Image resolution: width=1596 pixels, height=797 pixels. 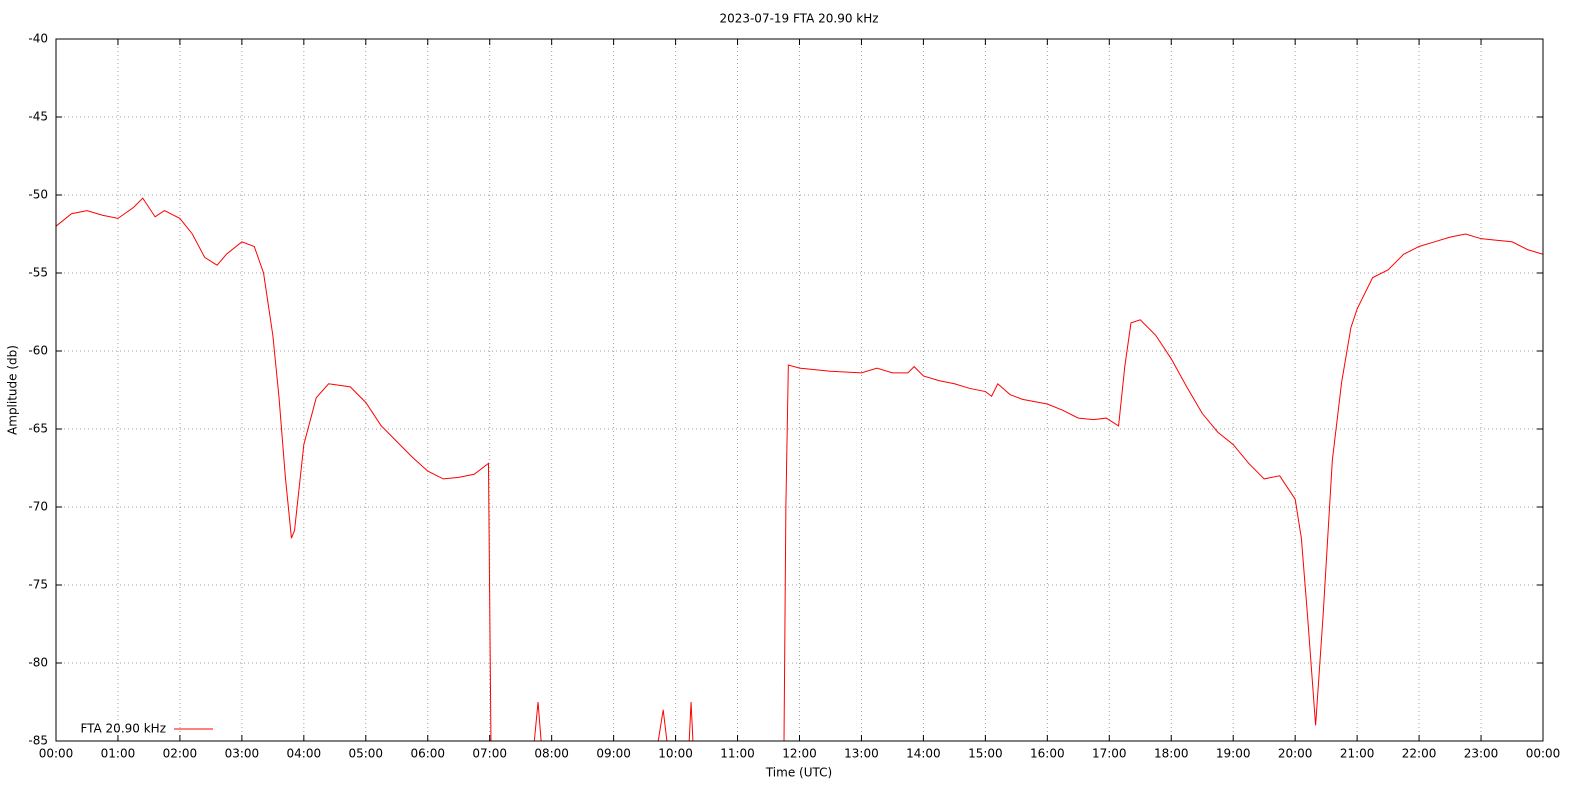 What do you see at coordinates (861, 754) in the screenshot?
I see `x-tick-label: 13:00` at bounding box center [861, 754].